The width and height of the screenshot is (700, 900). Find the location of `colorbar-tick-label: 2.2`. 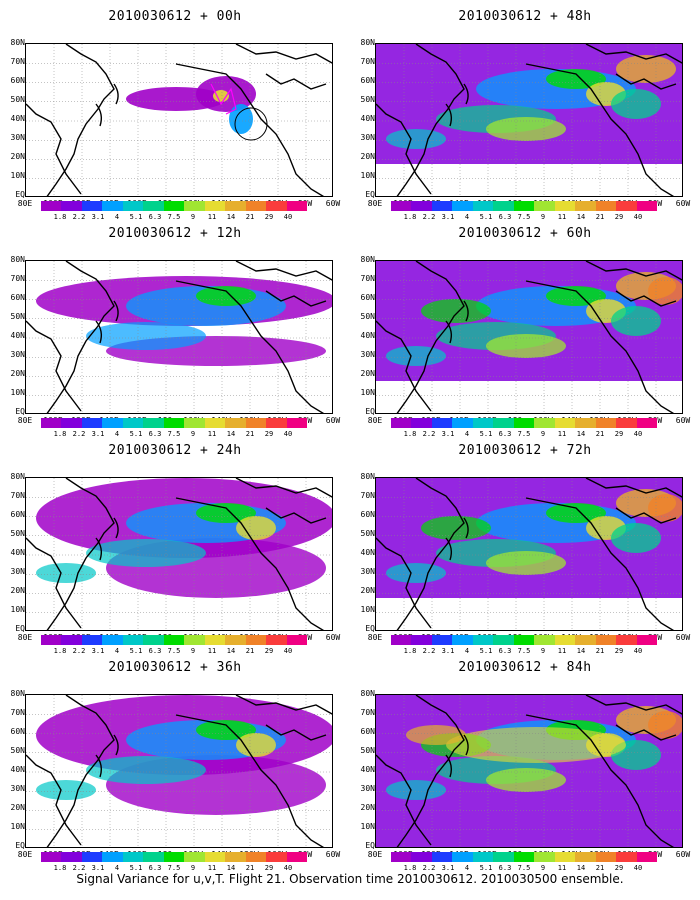

colorbar-tick-label: 2.2 is located at coordinates (429, 434).